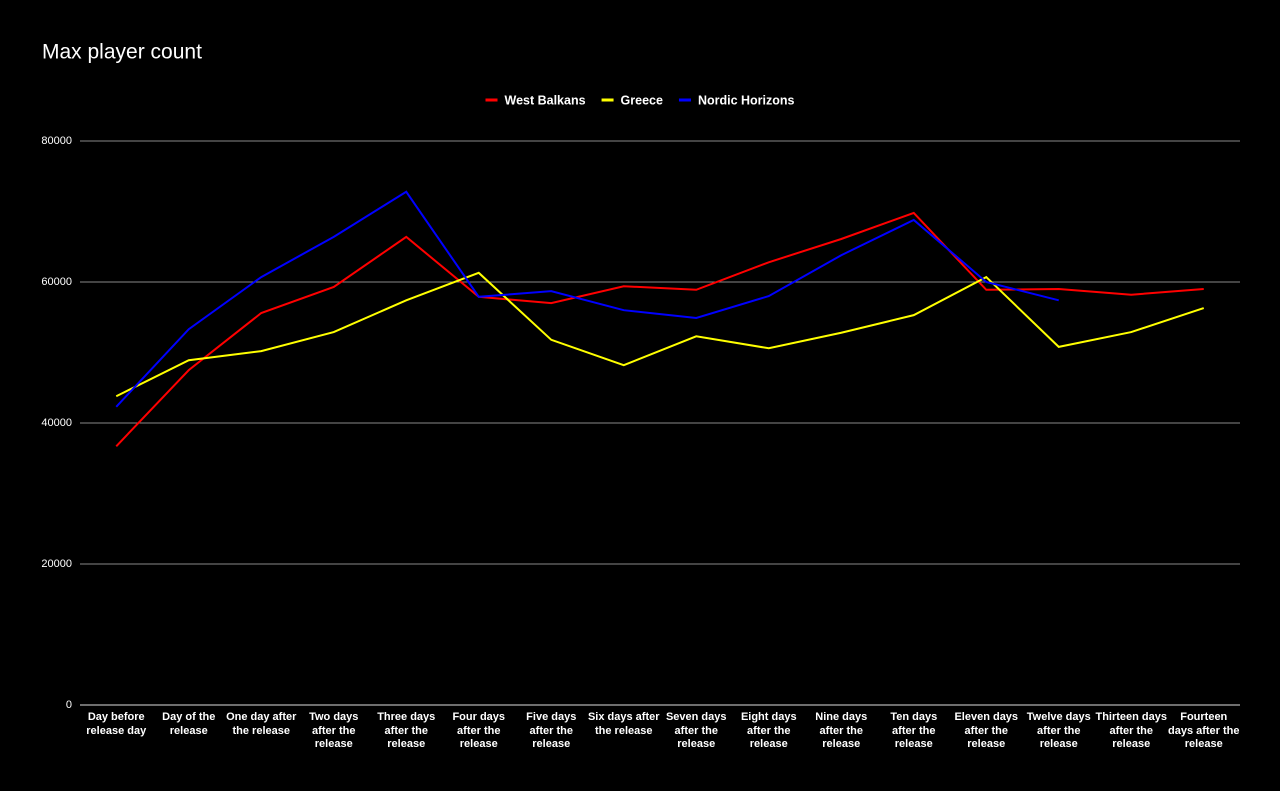 This screenshot has width=1280, height=791. Describe the element at coordinates (1131, 730) in the screenshot. I see `x-tick-label: Thirteen days after the release` at that location.